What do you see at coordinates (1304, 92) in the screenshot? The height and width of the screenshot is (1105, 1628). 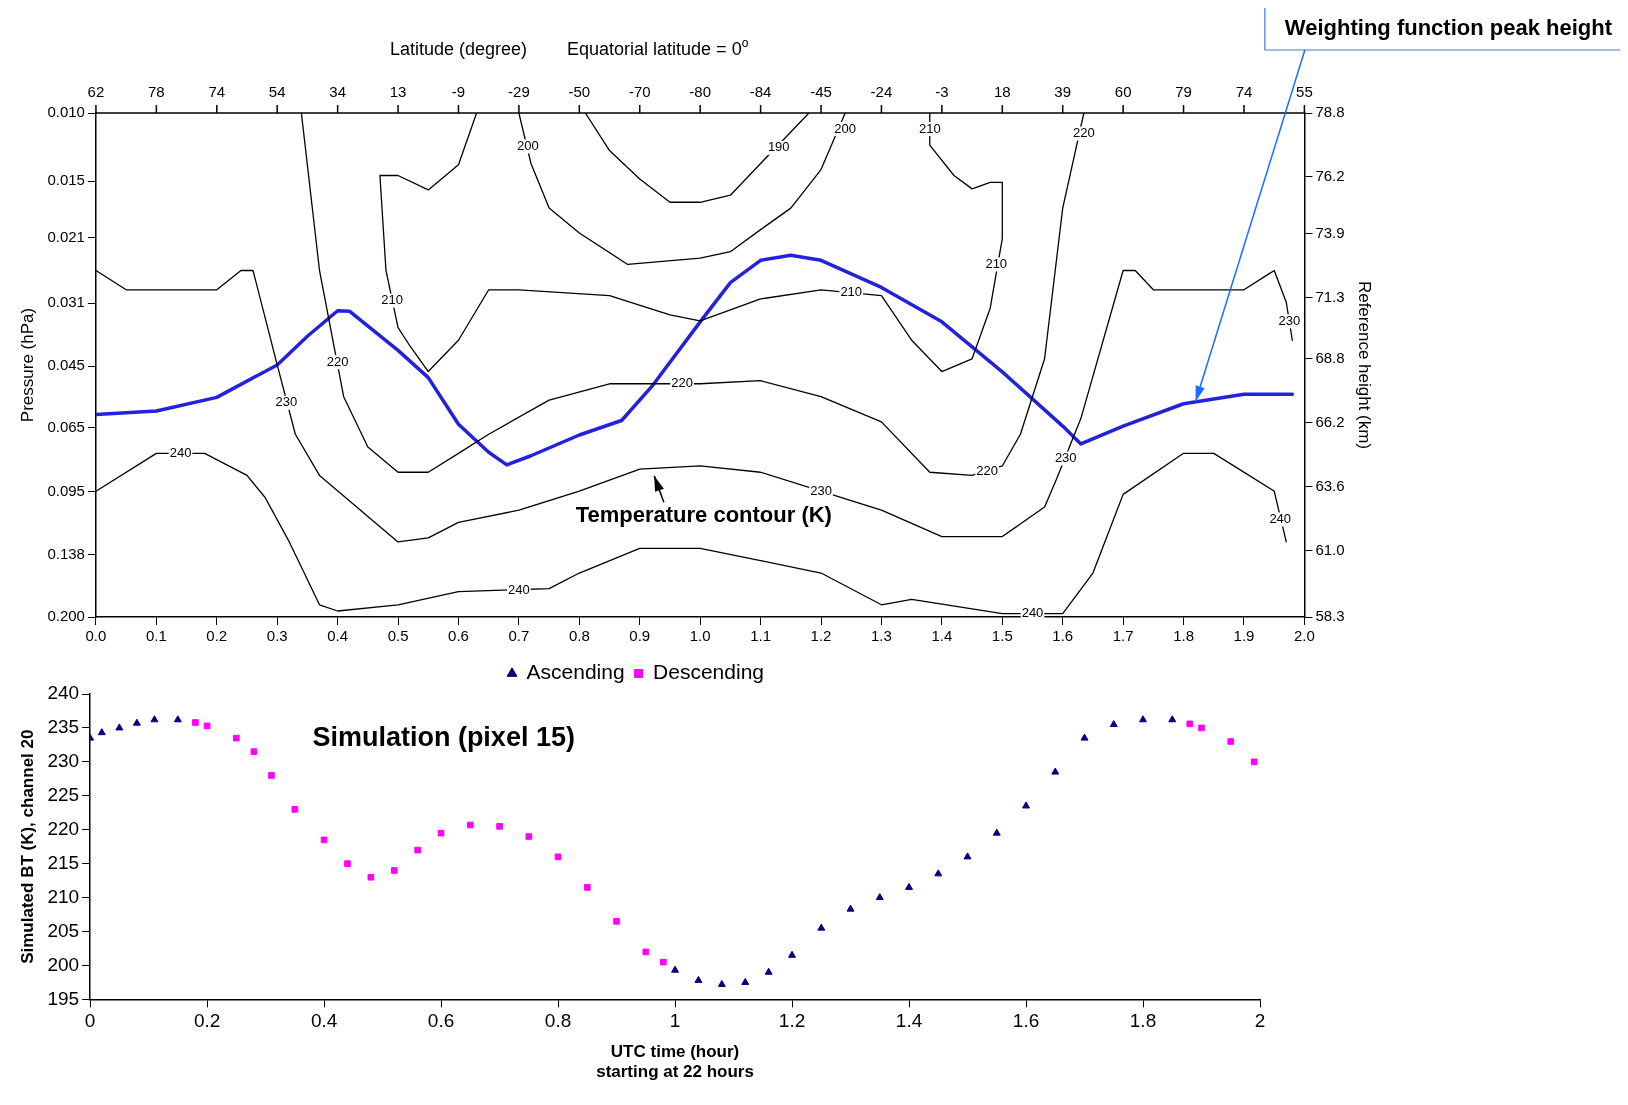 I see `text: 55` at bounding box center [1304, 92].